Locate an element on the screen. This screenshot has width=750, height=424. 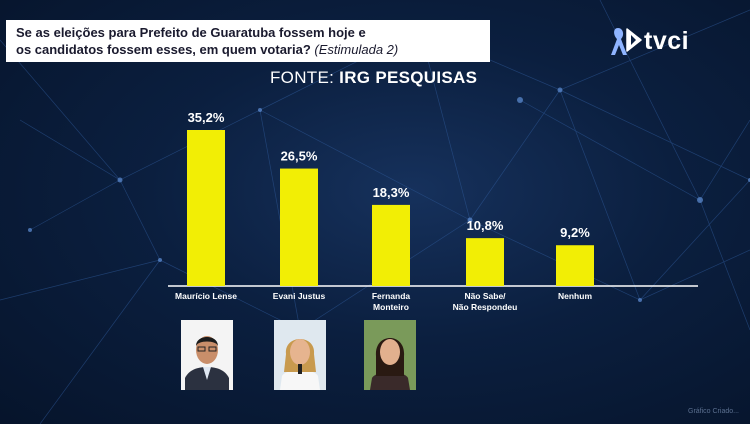
category-label-2-line-1: Monteiro is located at coordinates (391, 307).